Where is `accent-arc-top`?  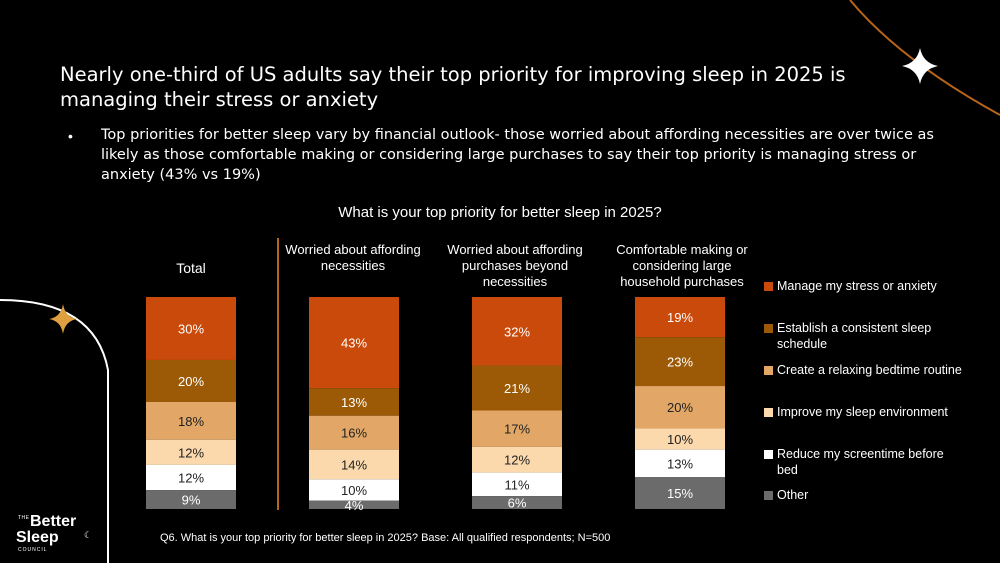 accent-arc-top is located at coordinates (924, 58).